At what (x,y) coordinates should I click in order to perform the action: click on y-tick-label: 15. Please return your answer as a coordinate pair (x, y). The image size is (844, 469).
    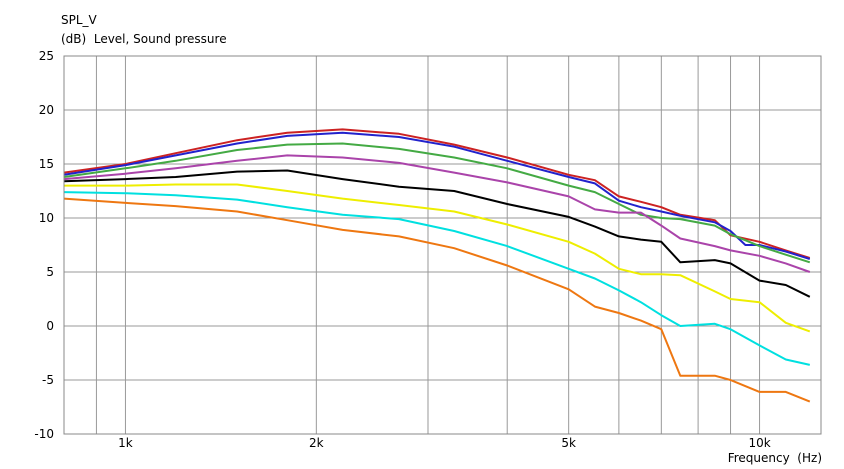
    Looking at the image, I should click on (46, 164).